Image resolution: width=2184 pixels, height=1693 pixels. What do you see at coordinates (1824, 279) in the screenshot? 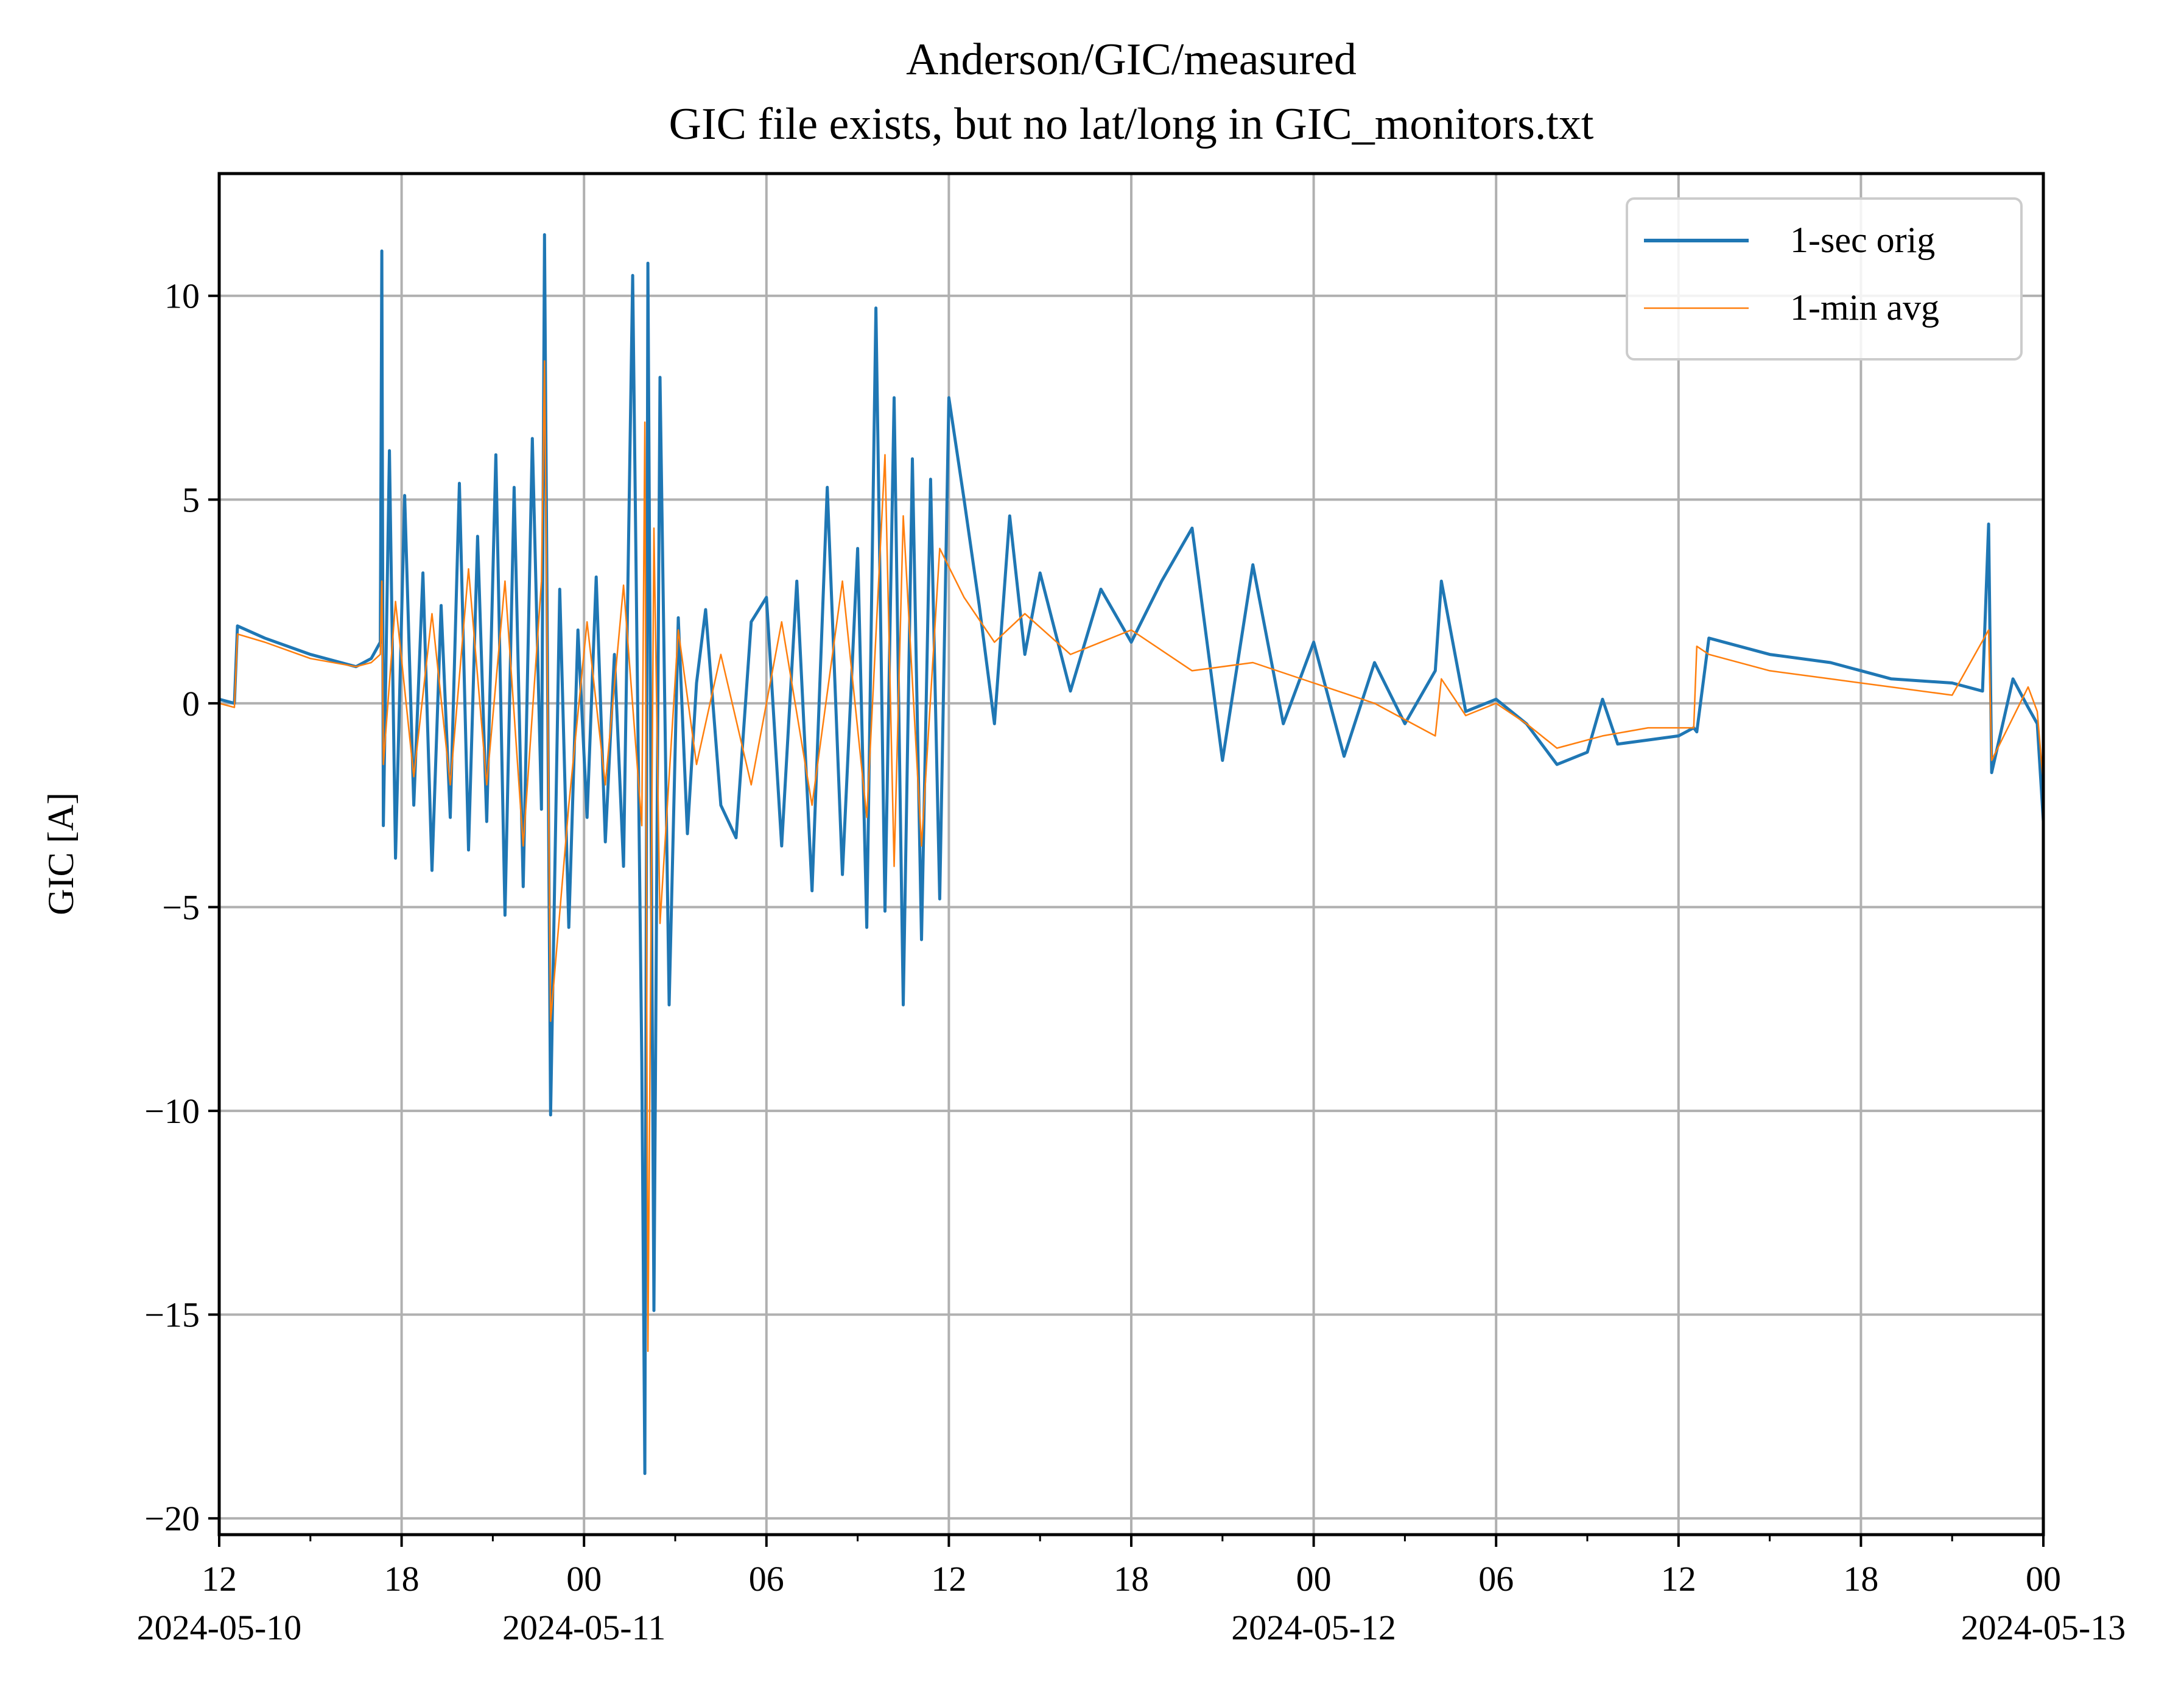
I see `legend: 1-sec orig 1-min avg` at bounding box center [1824, 279].